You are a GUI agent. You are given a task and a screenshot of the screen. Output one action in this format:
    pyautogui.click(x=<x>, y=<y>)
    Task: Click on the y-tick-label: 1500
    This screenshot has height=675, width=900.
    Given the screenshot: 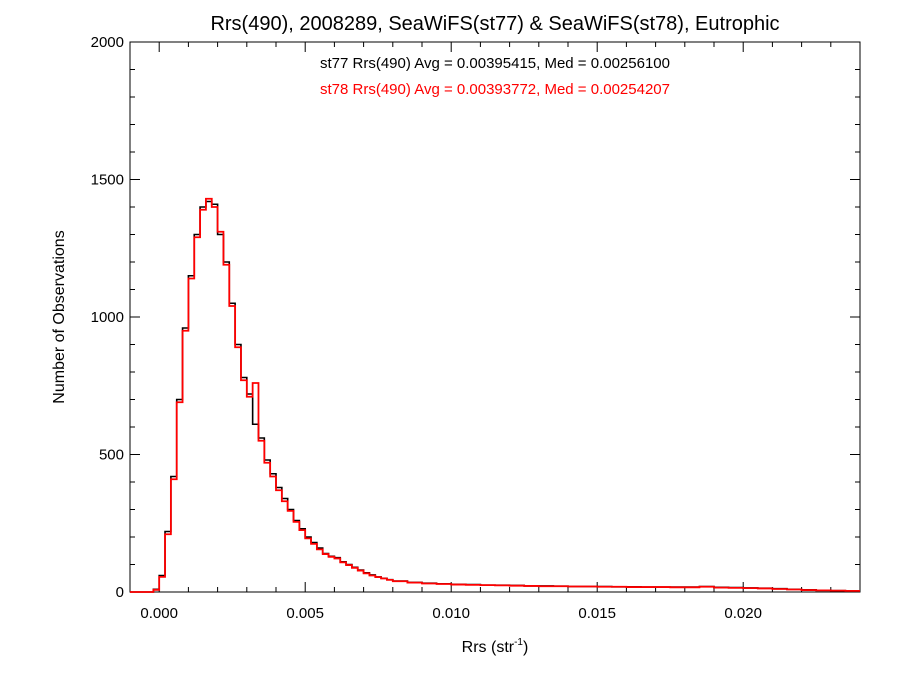 What is the action you would take?
    pyautogui.click(x=107, y=180)
    